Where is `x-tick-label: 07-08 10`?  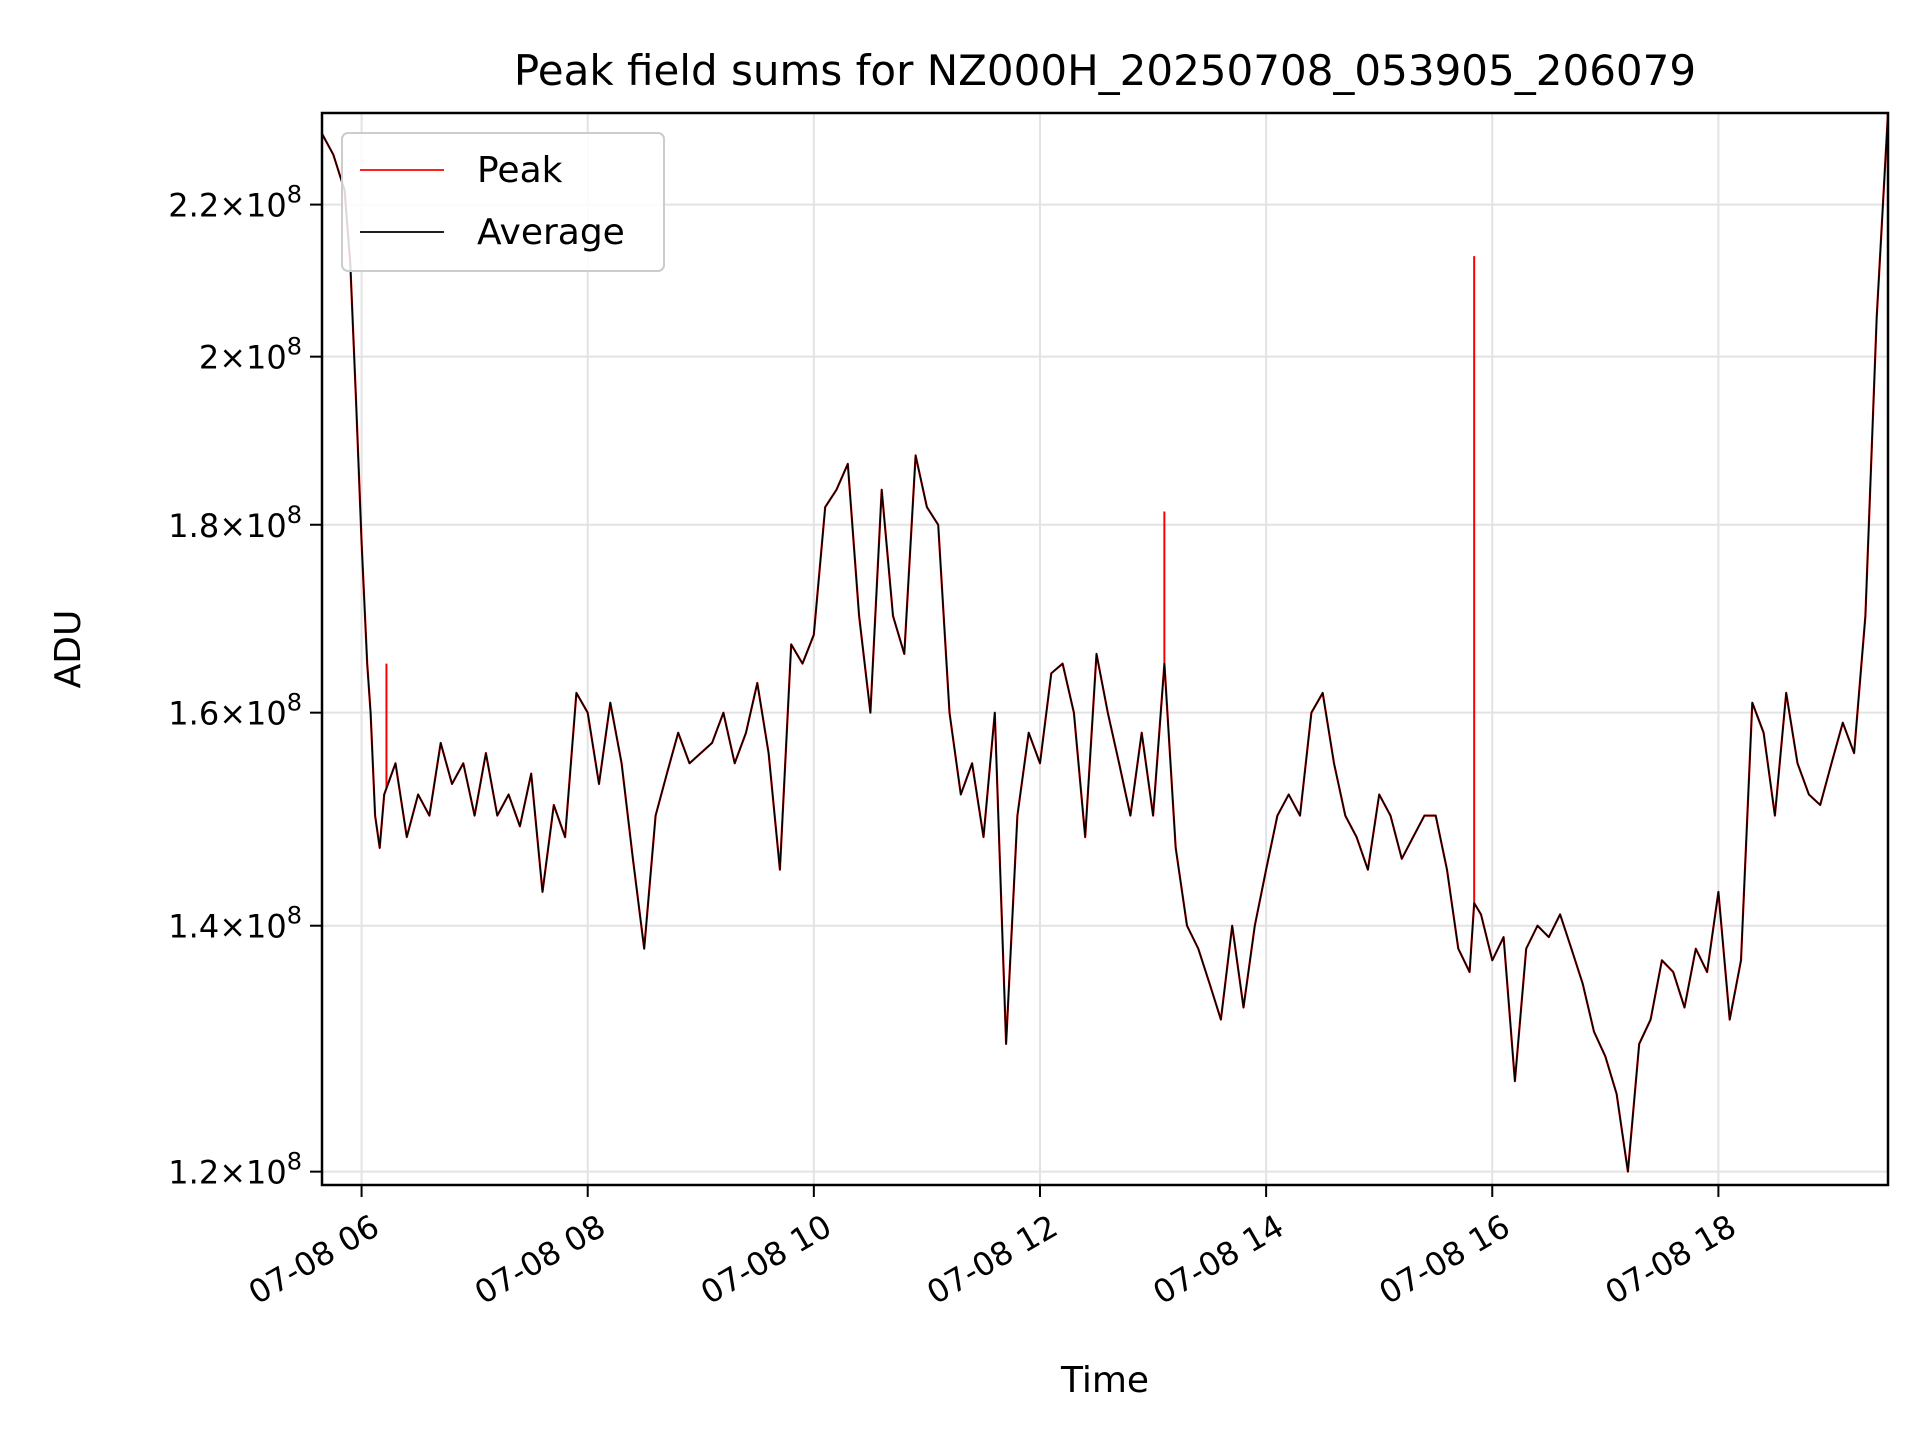 x-tick-label: 07-08 10 is located at coordinates (766, 1259).